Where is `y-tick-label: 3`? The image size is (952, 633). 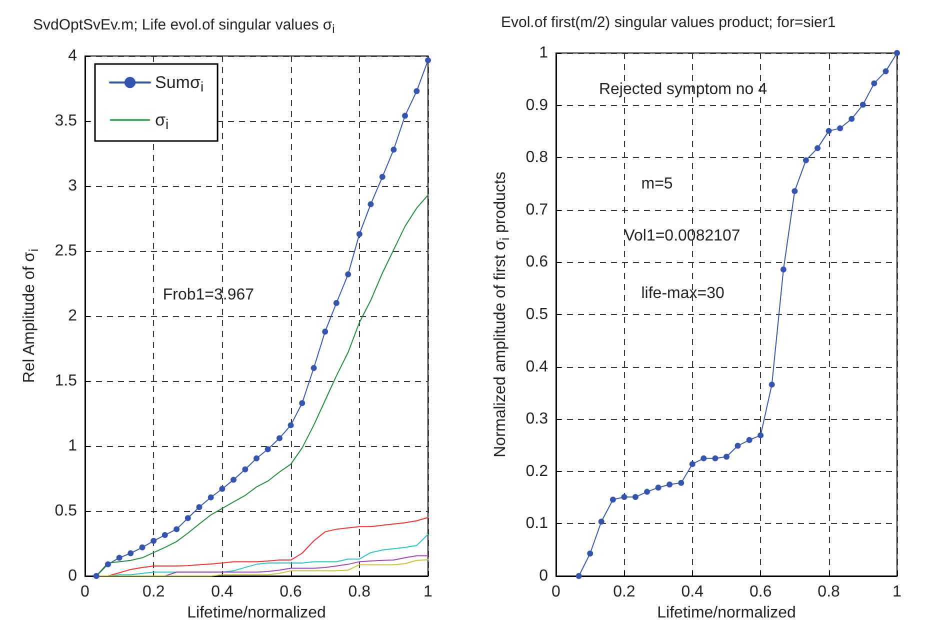
y-tick-label: 3 is located at coordinates (73, 186).